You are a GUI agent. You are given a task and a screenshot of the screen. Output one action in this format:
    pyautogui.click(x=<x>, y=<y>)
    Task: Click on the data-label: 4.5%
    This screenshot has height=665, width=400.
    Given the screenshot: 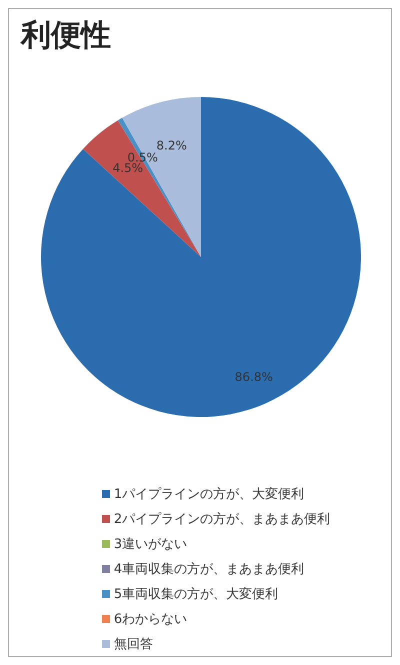 What is the action you would take?
    pyautogui.click(x=128, y=168)
    